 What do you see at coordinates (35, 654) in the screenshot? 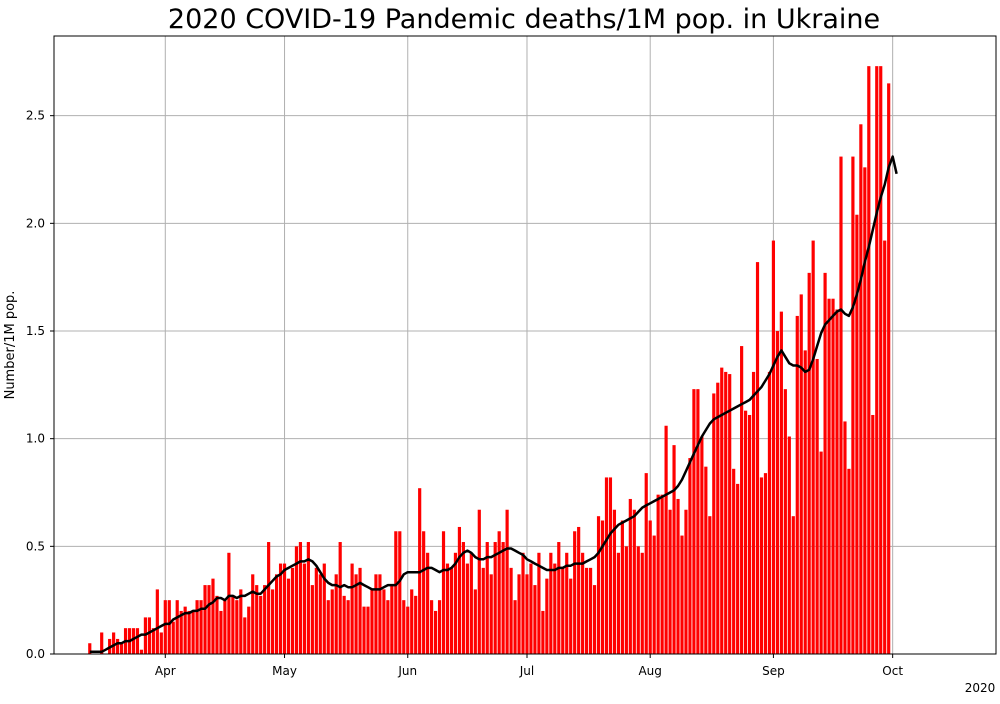
I see `y-tick-label: 0.0` at bounding box center [35, 654].